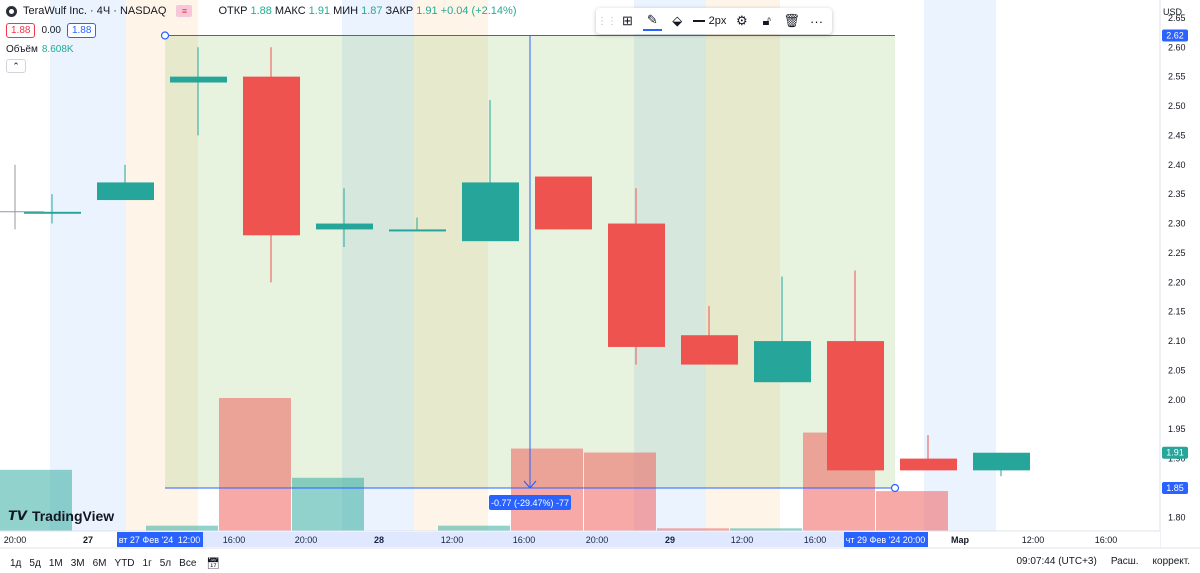  Describe the element at coordinates (677, 20) in the screenshot. I see `fill-color-icon: ⬙` at that location.